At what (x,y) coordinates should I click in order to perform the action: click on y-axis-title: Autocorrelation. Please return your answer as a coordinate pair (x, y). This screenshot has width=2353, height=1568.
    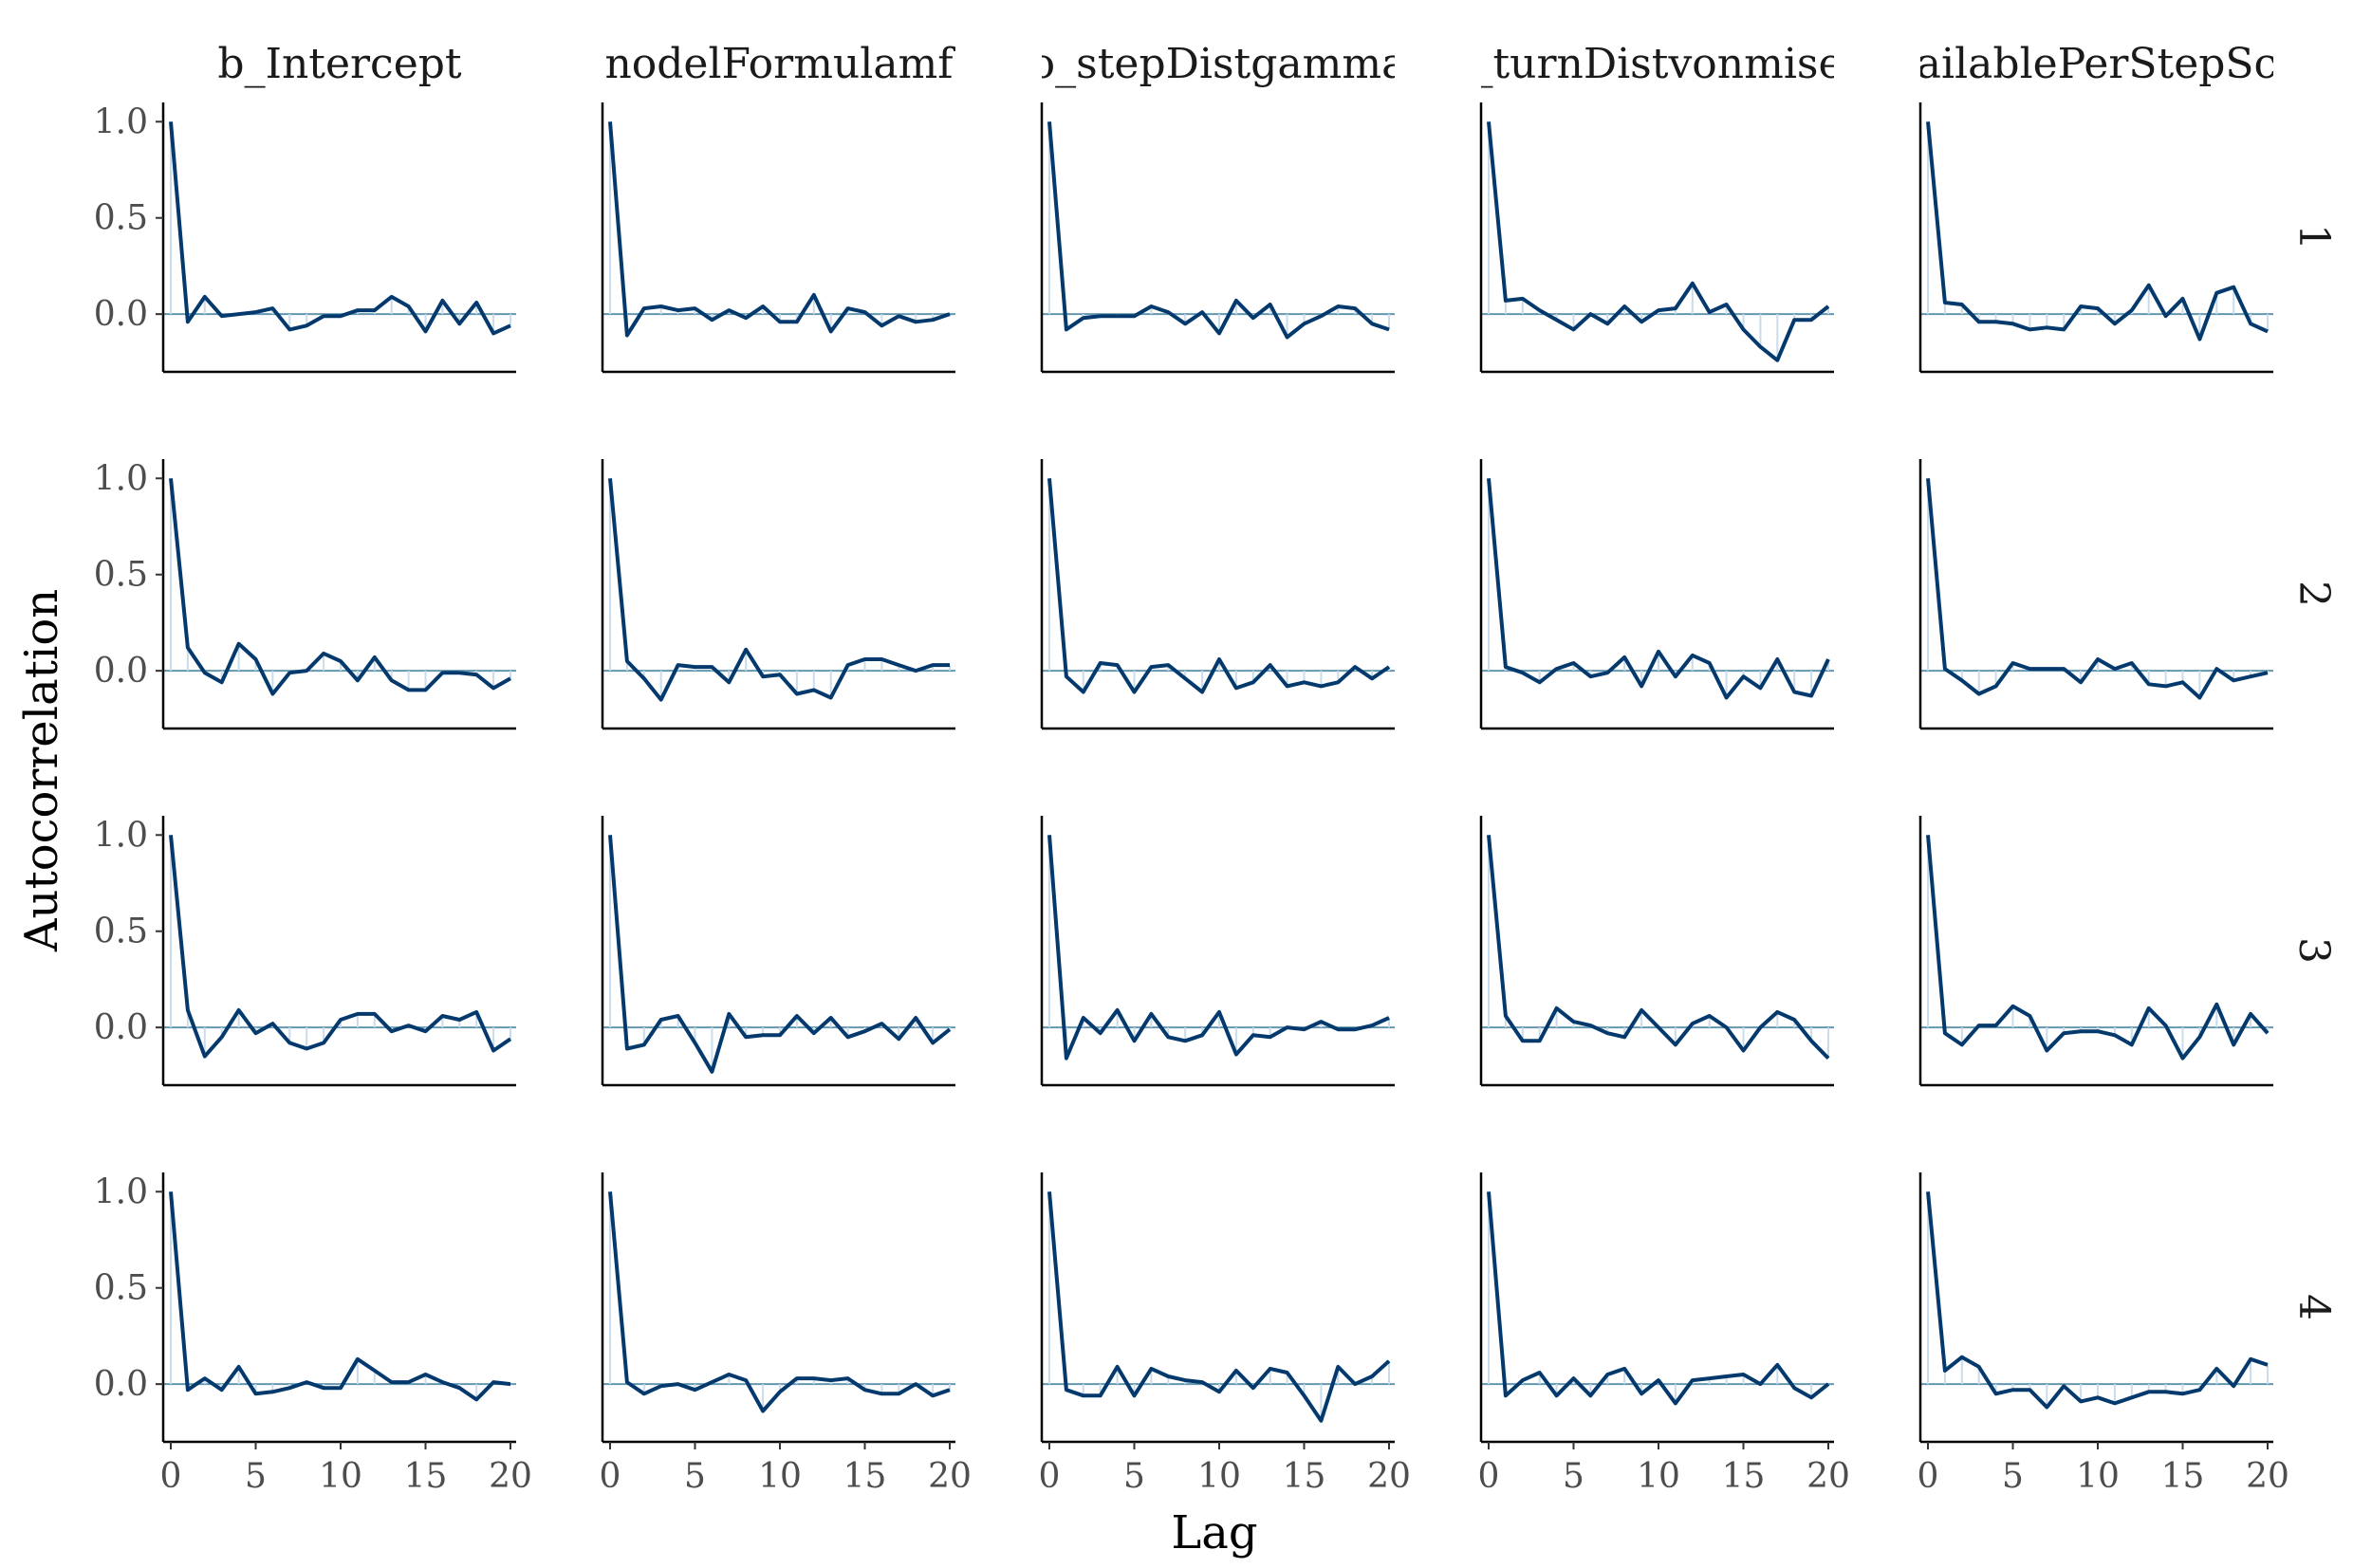
    Looking at the image, I should click on (41, 770).